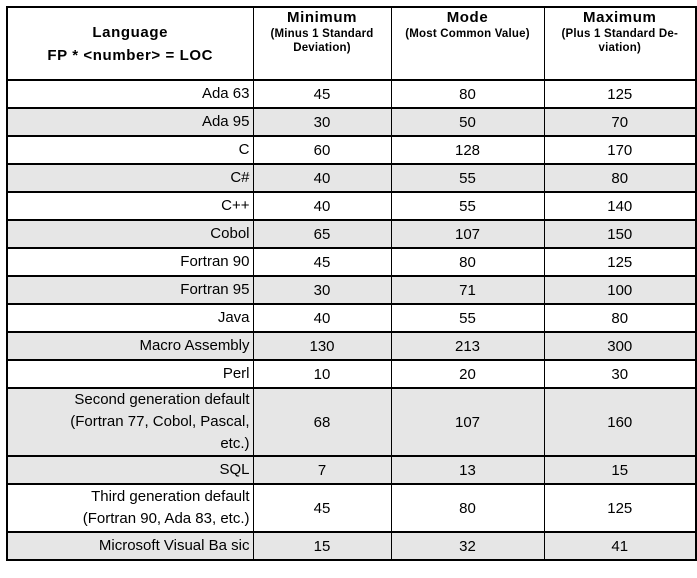 The height and width of the screenshot is (578, 697). Describe the element at coordinates (620, 546) in the screenshot. I see `maximum-cell: 41` at that location.